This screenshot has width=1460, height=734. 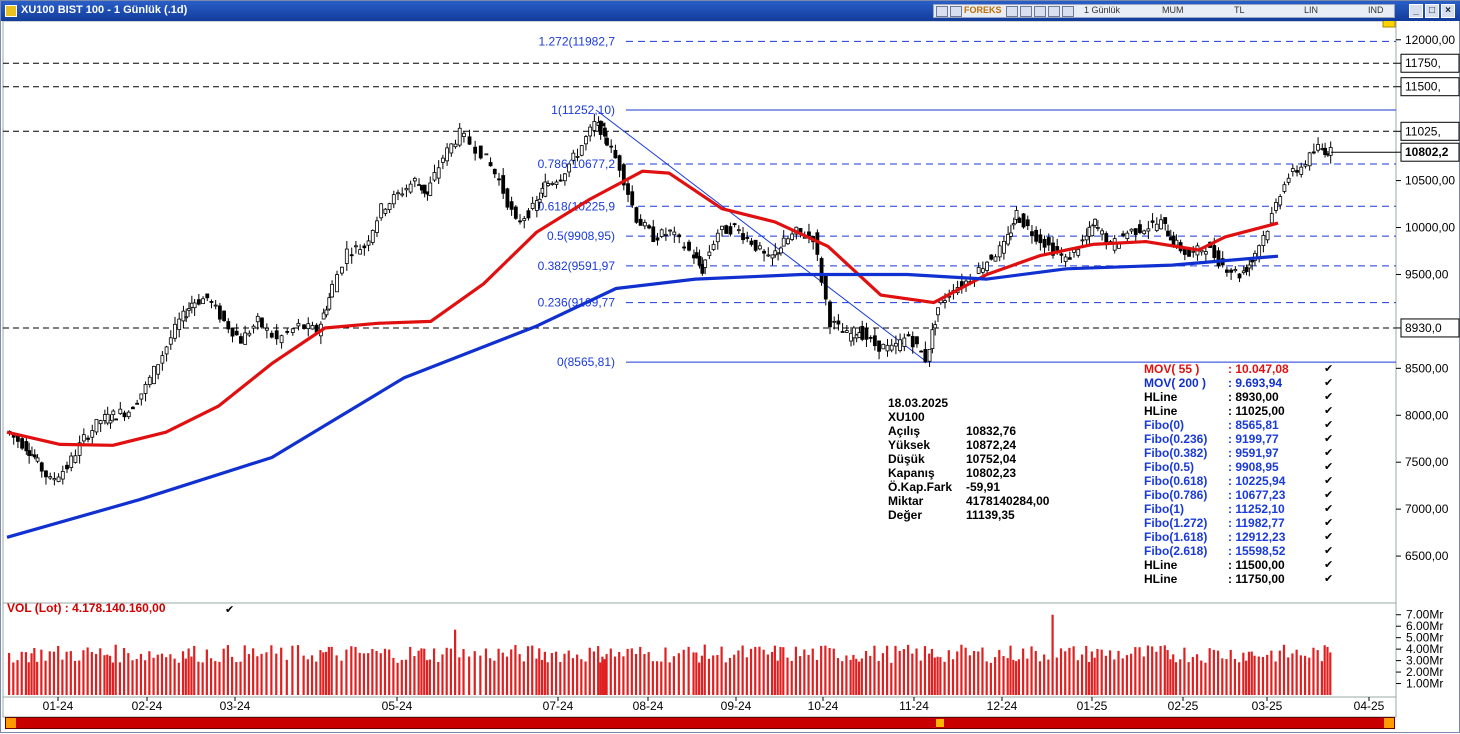 What do you see at coordinates (942, 11) in the screenshot?
I see `indicator-icon` at bounding box center [942, 11].